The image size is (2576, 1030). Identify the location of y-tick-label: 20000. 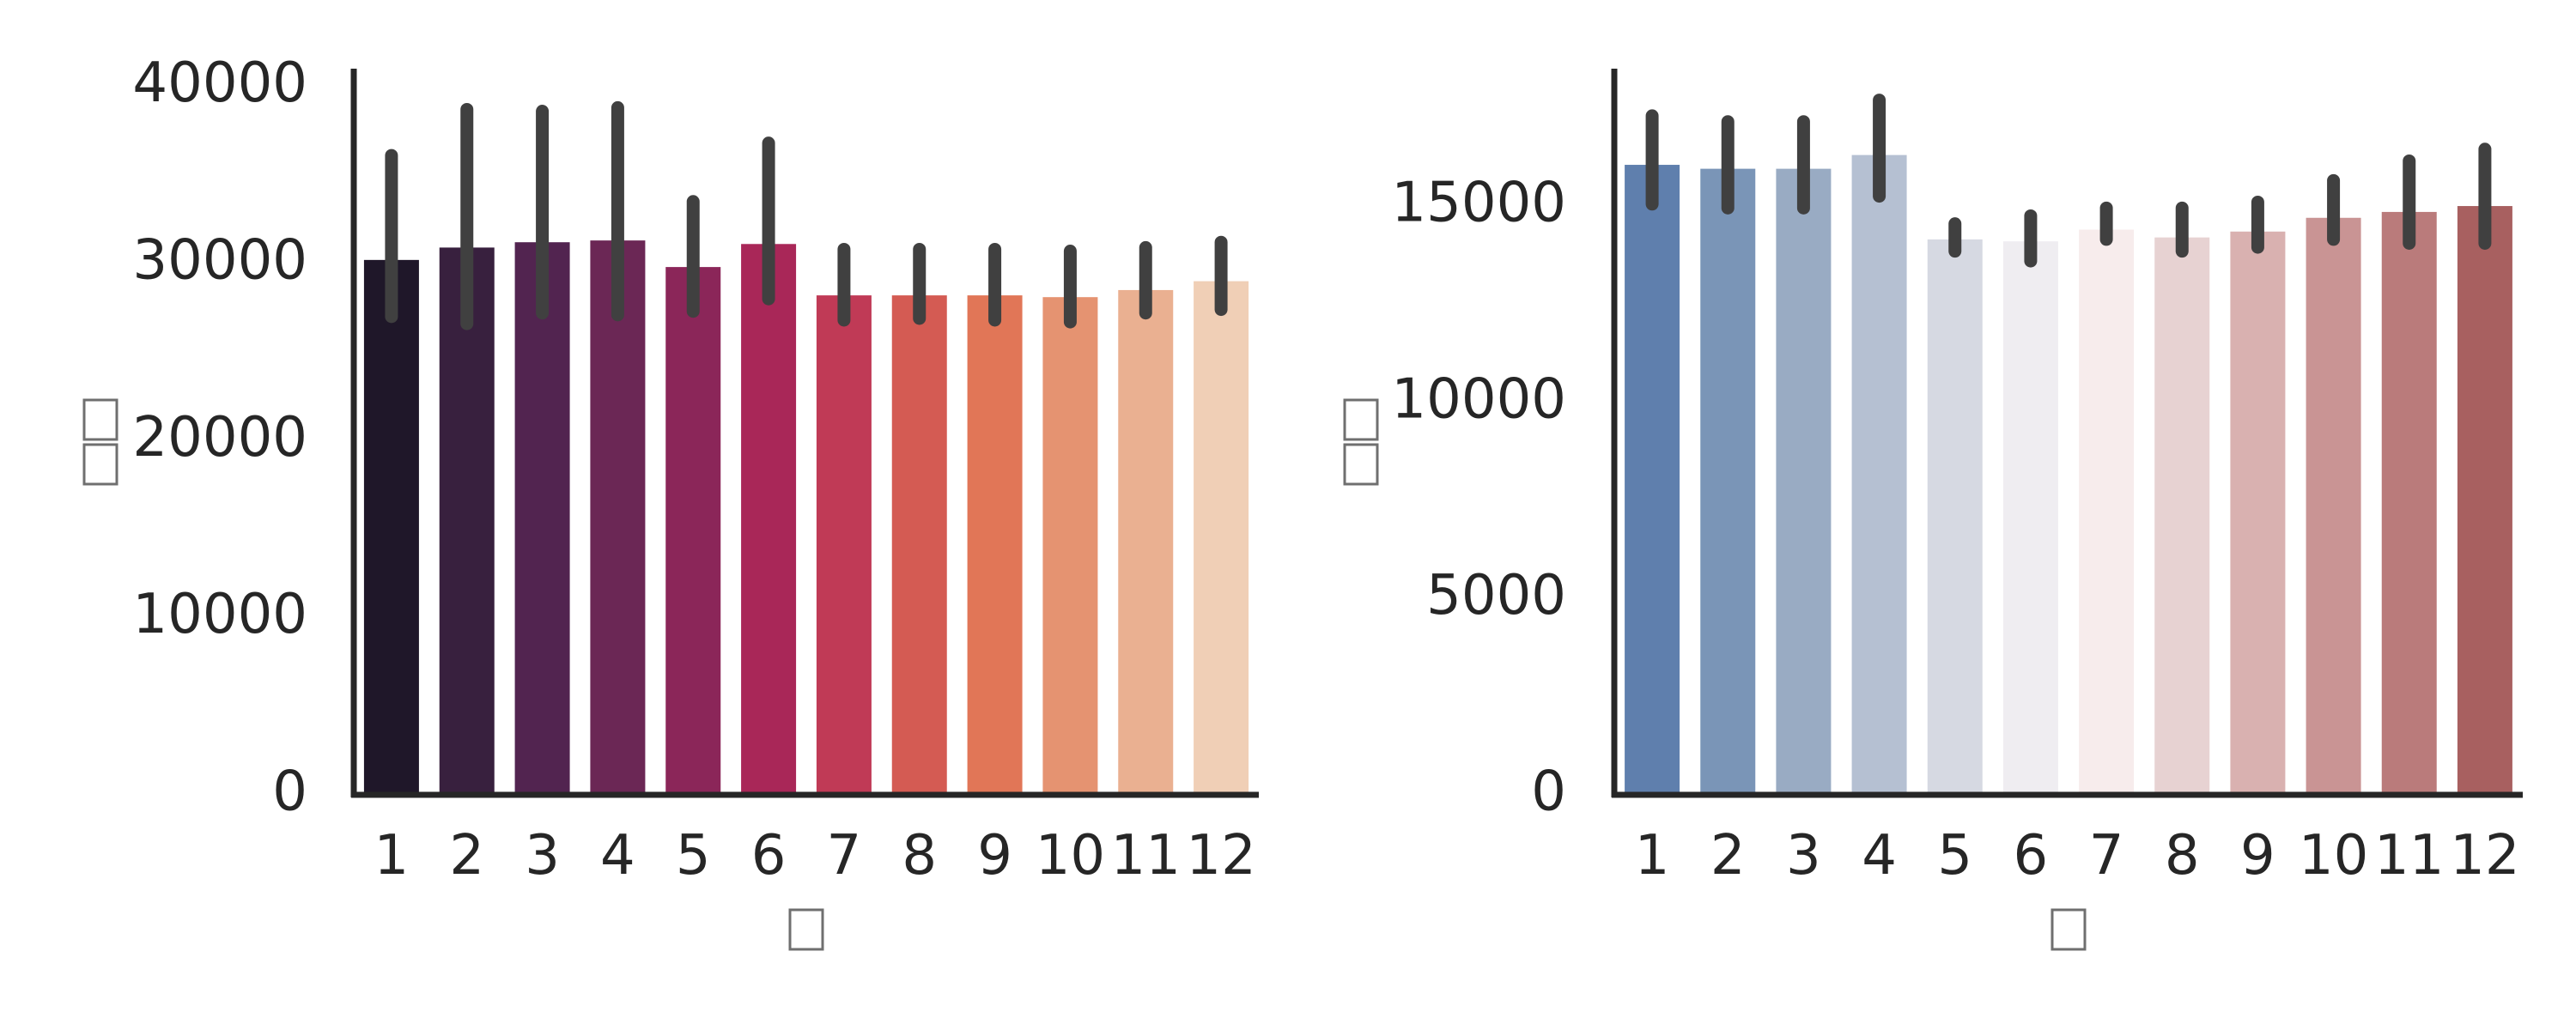
(219, 438).